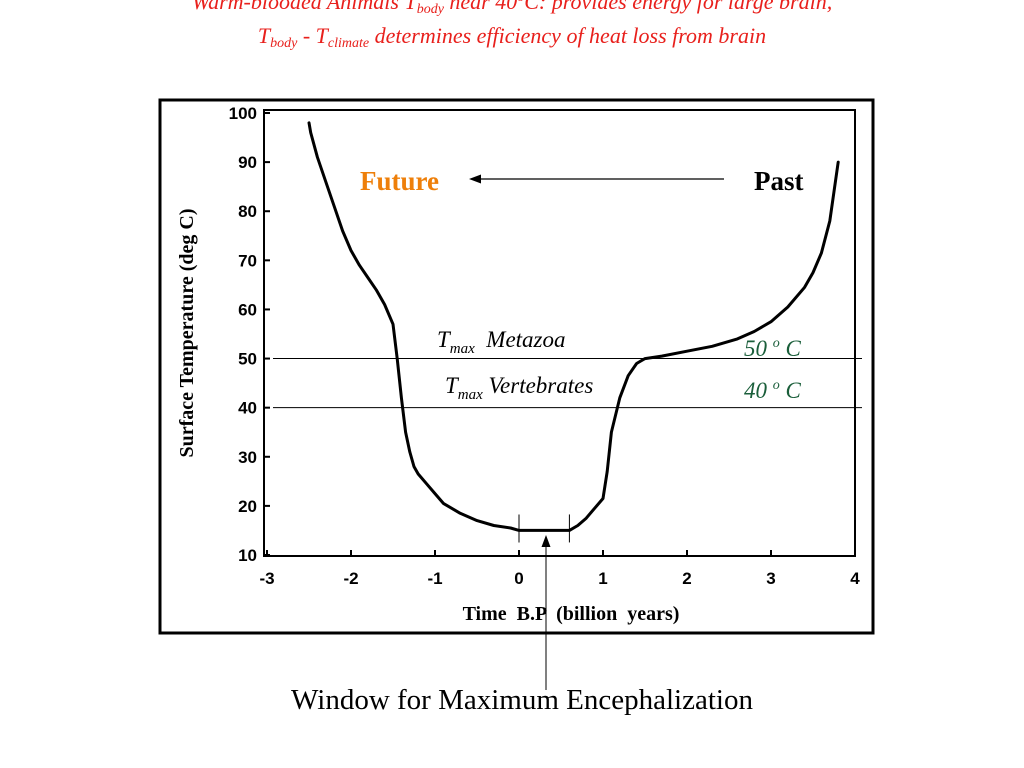  I want to click on ref-50-value: 50, so click(758, 348).